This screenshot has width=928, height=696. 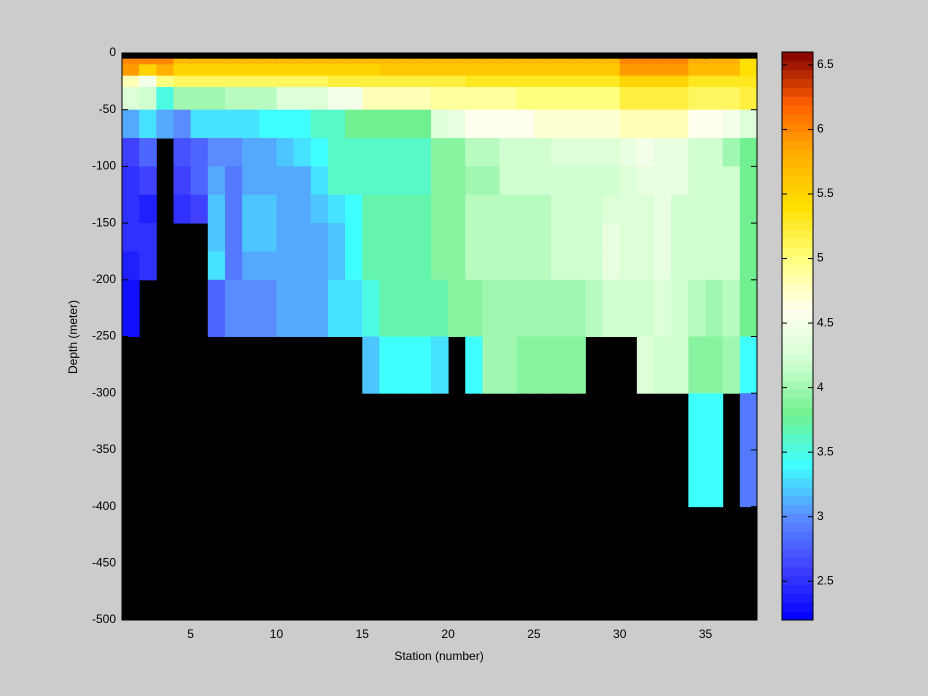 I want to click on colorbar-tick-label: 3, so click(x=820, y=516).